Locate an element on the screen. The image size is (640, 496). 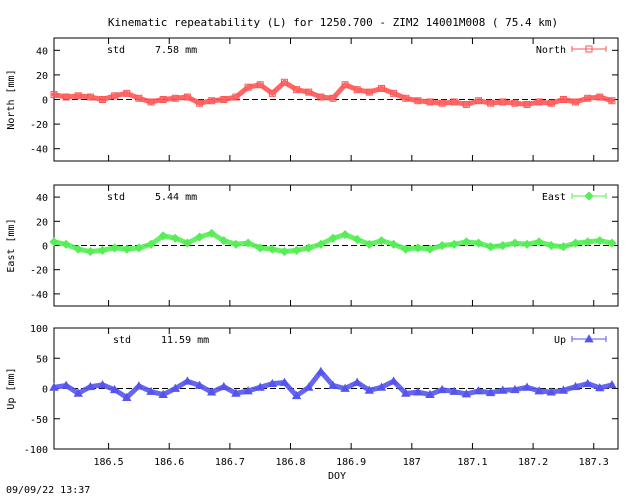
x-tick-label: 186.5 is located at coordinates (109, 462).